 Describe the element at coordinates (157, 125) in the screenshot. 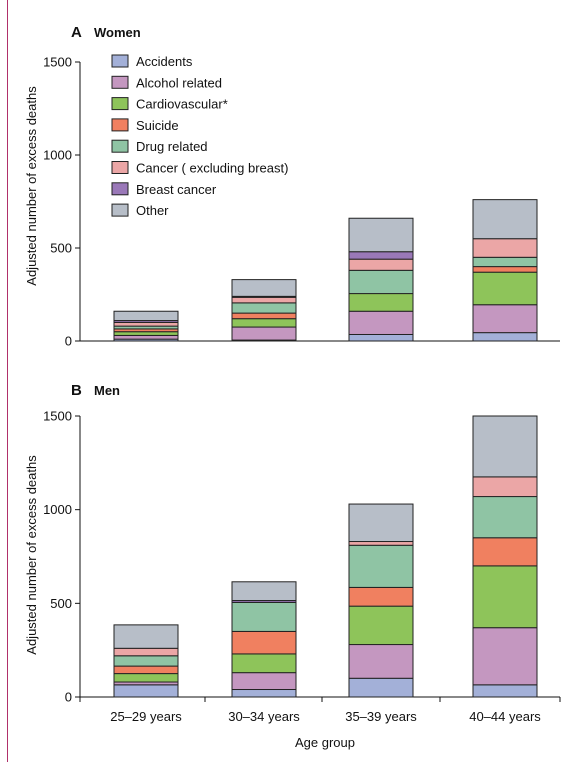

I see `legend-label: Suicide` at that location.